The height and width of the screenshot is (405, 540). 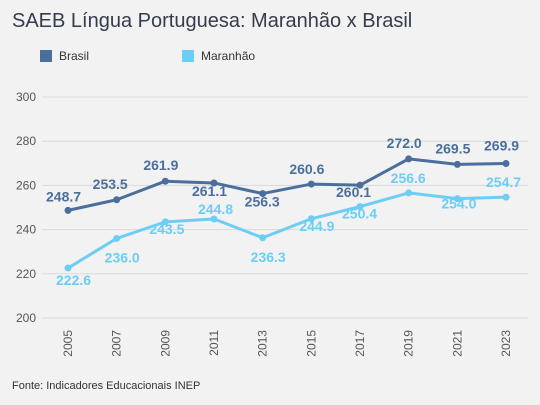 I want to click on x-tick-label-2015: 2015, so click(x=311, y=343).